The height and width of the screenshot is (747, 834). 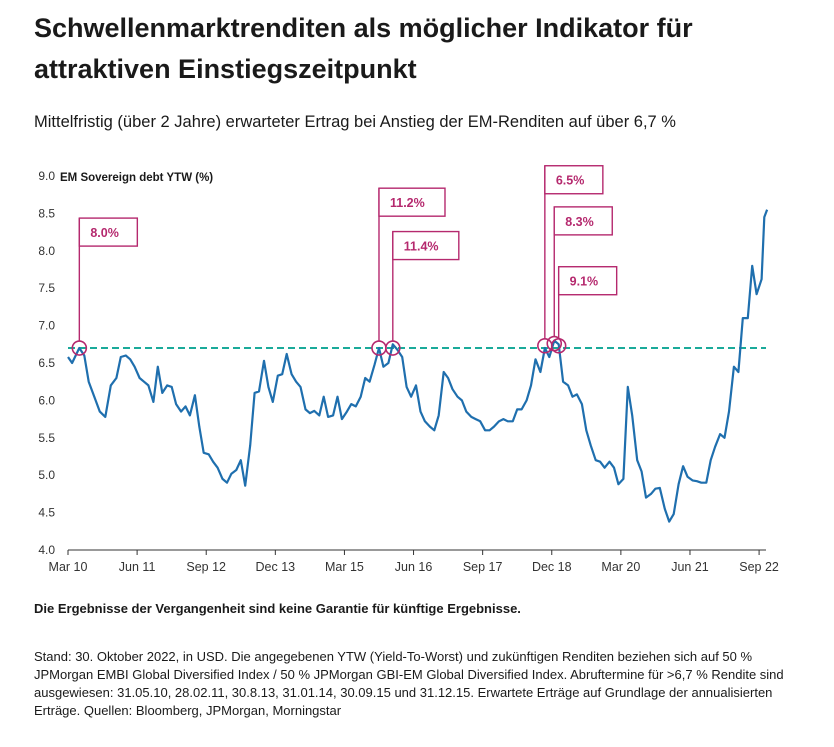 What do you see at coordinates (46, 213) in the screenshot?
I see `y-tick-label: 8.5` at bounding box center [46, 213].